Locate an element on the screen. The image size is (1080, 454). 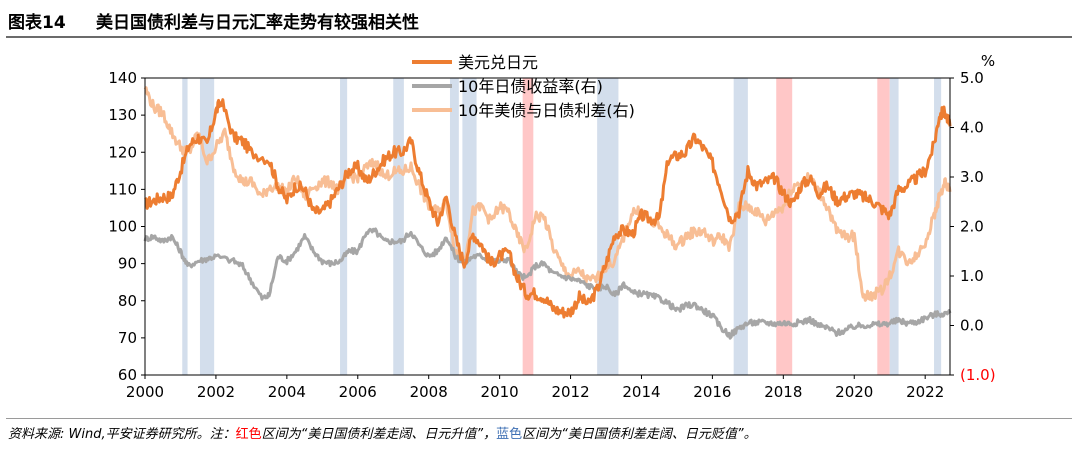
source-middle-1: 区间为“美日国债利差走阔、日元升值”， is located at coordinates (379, 434).